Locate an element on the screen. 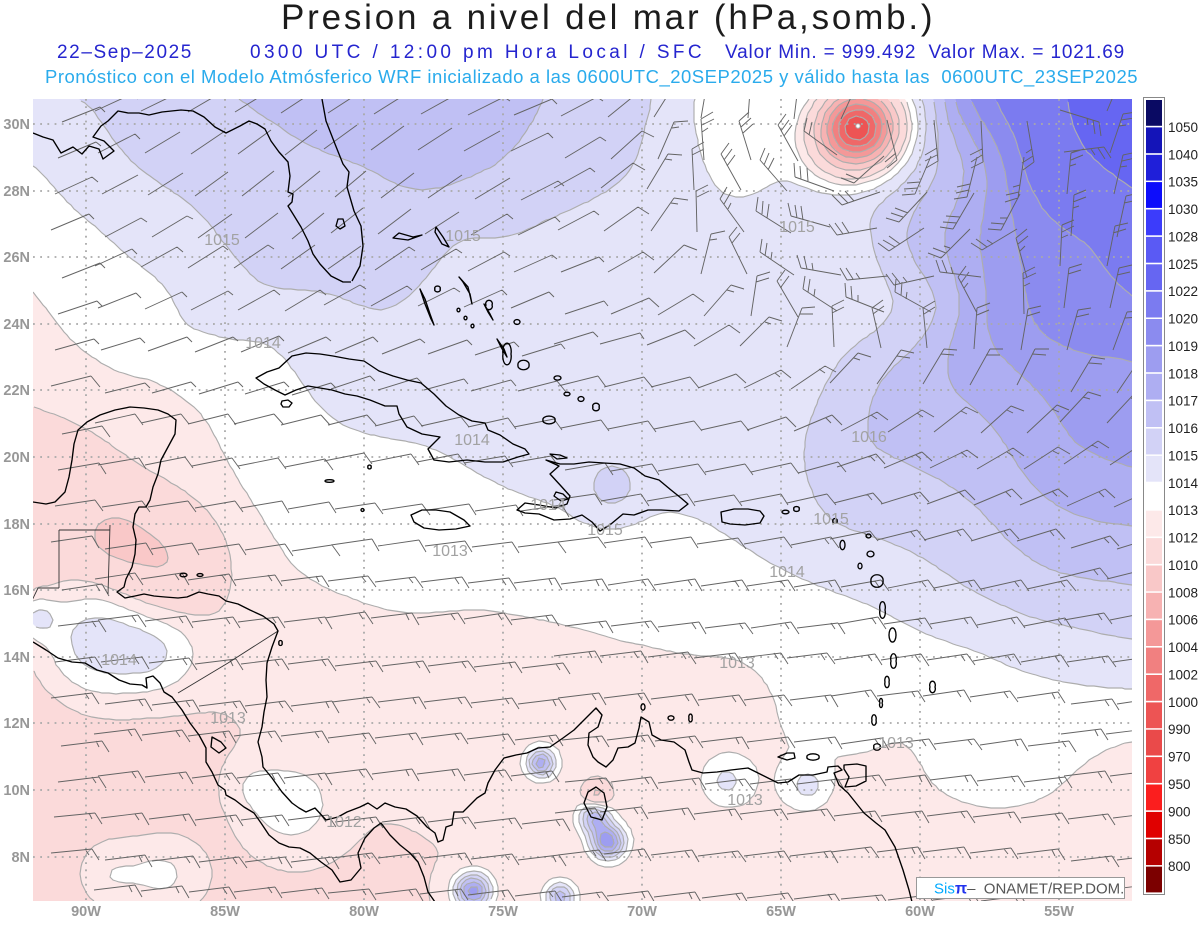 This screenshot has width=1200, height=927. svg-text: 24N is located at coordinates (16, 325).